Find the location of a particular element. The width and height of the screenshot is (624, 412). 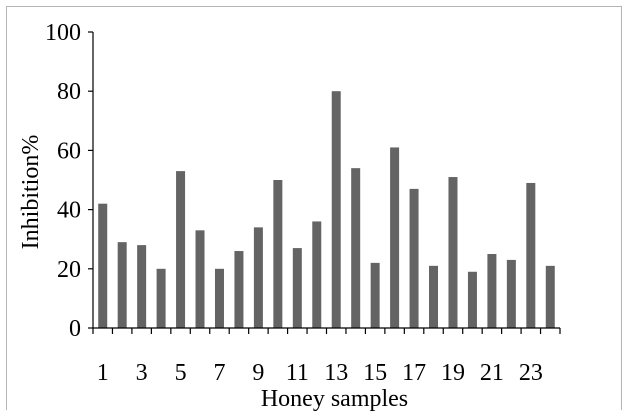

x-tick-label: 11 is located at coordinates (297, 373).